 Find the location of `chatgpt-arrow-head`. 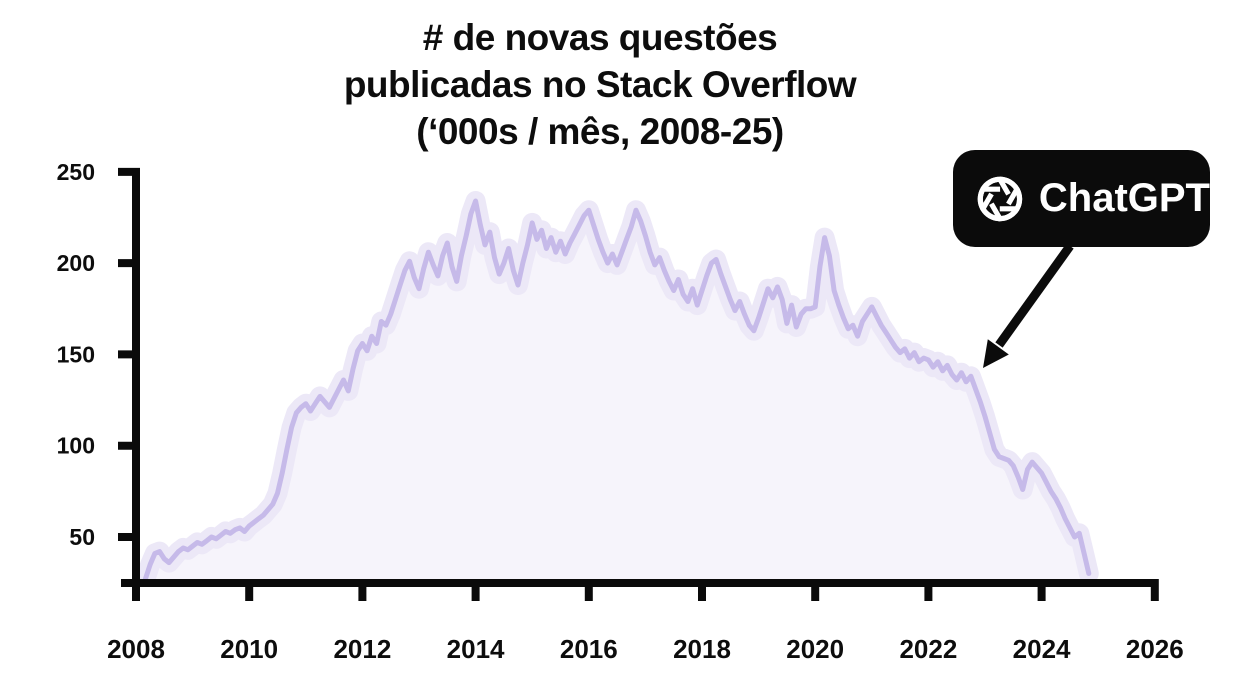

chatgpt-arrow-head is located at coordinates (996, 353).